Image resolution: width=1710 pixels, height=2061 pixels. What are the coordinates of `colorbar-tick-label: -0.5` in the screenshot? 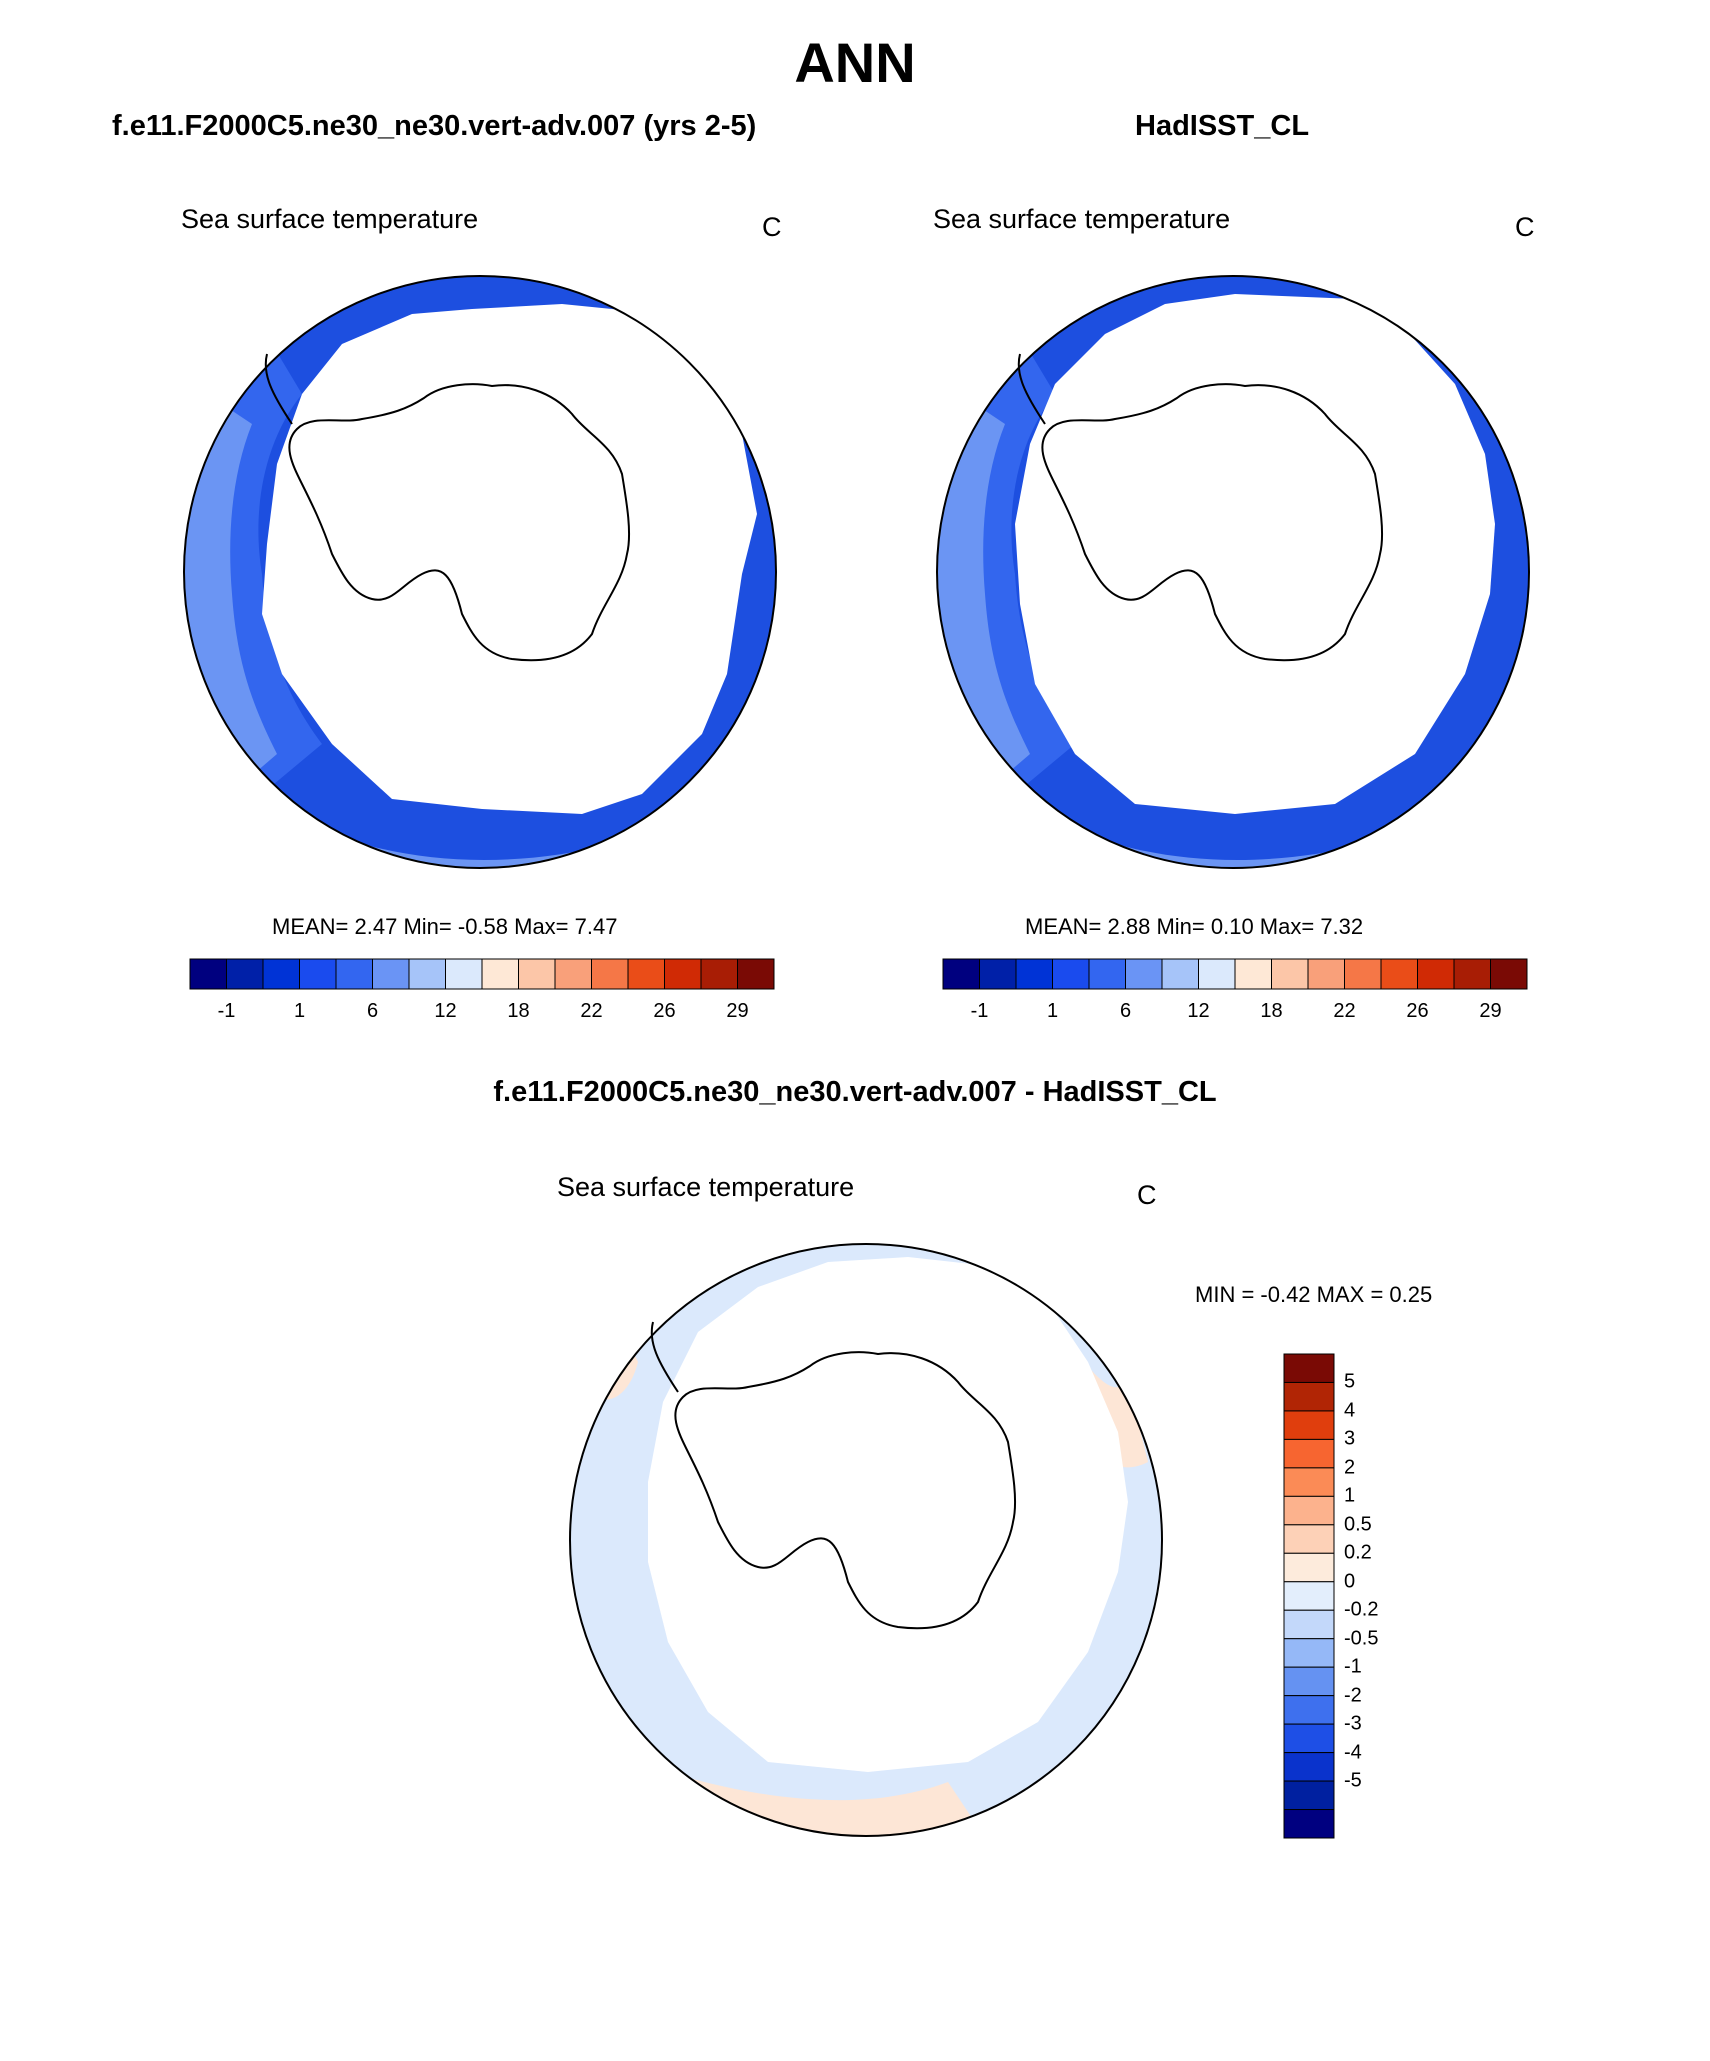 It's located at (1361, 1638).